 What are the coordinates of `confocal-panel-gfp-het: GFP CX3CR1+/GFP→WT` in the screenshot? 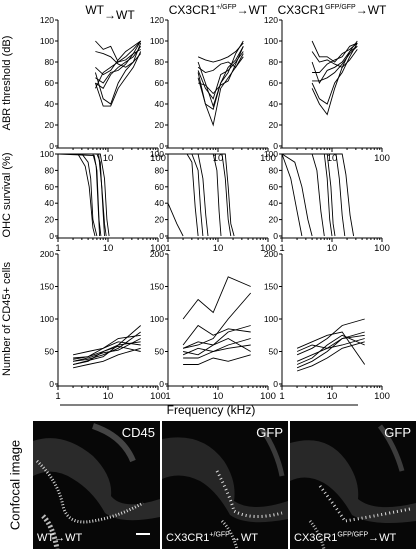 It's located at (225, 485).